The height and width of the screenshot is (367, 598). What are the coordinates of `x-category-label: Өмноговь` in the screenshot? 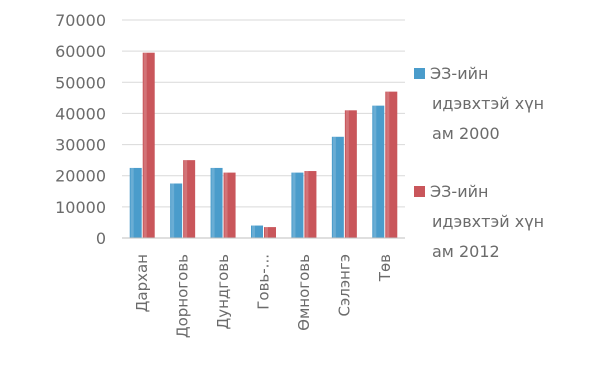 It's located at (304, 292).